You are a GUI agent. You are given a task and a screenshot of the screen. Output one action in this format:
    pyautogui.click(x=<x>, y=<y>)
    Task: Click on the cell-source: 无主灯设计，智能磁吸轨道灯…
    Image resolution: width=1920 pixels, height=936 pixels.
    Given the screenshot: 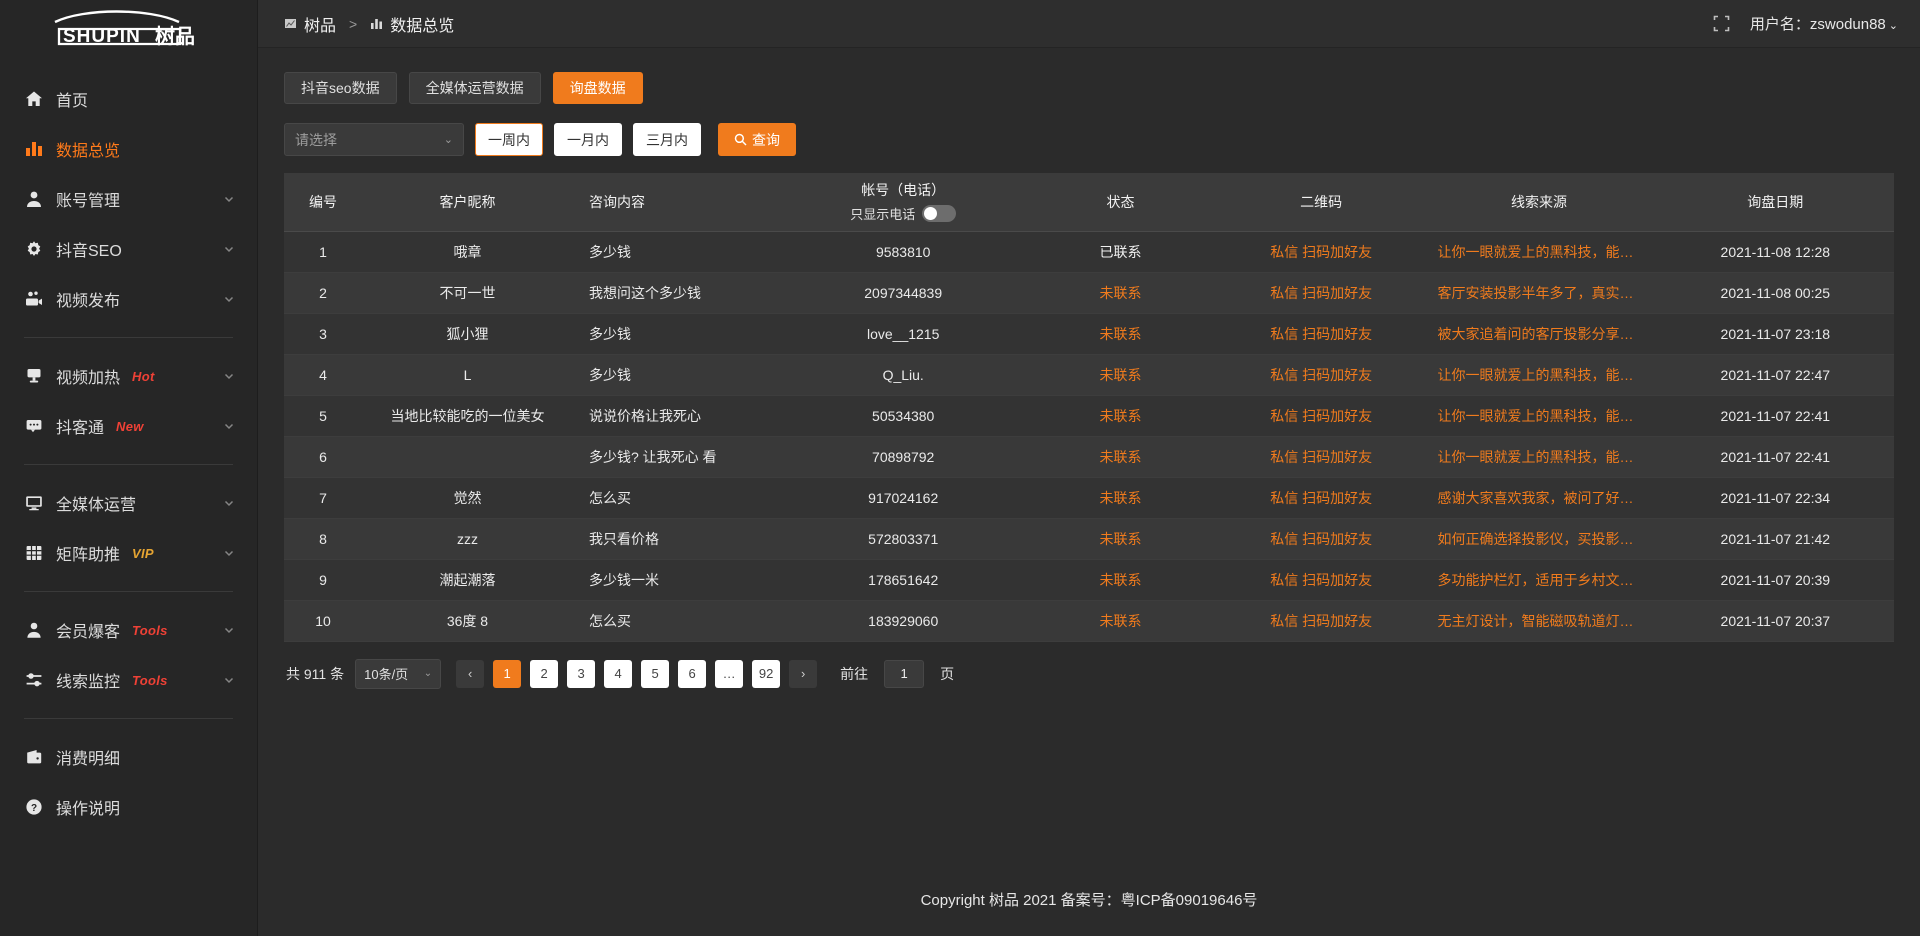 What is the action you would take?
    pyautogui.click(x=1539, y=621)
    